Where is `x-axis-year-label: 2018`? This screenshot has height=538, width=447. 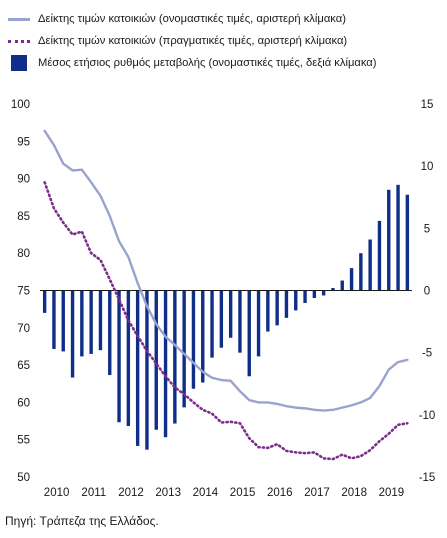
x-axis-year-label: 2018 is located at coordinates (354, 493).